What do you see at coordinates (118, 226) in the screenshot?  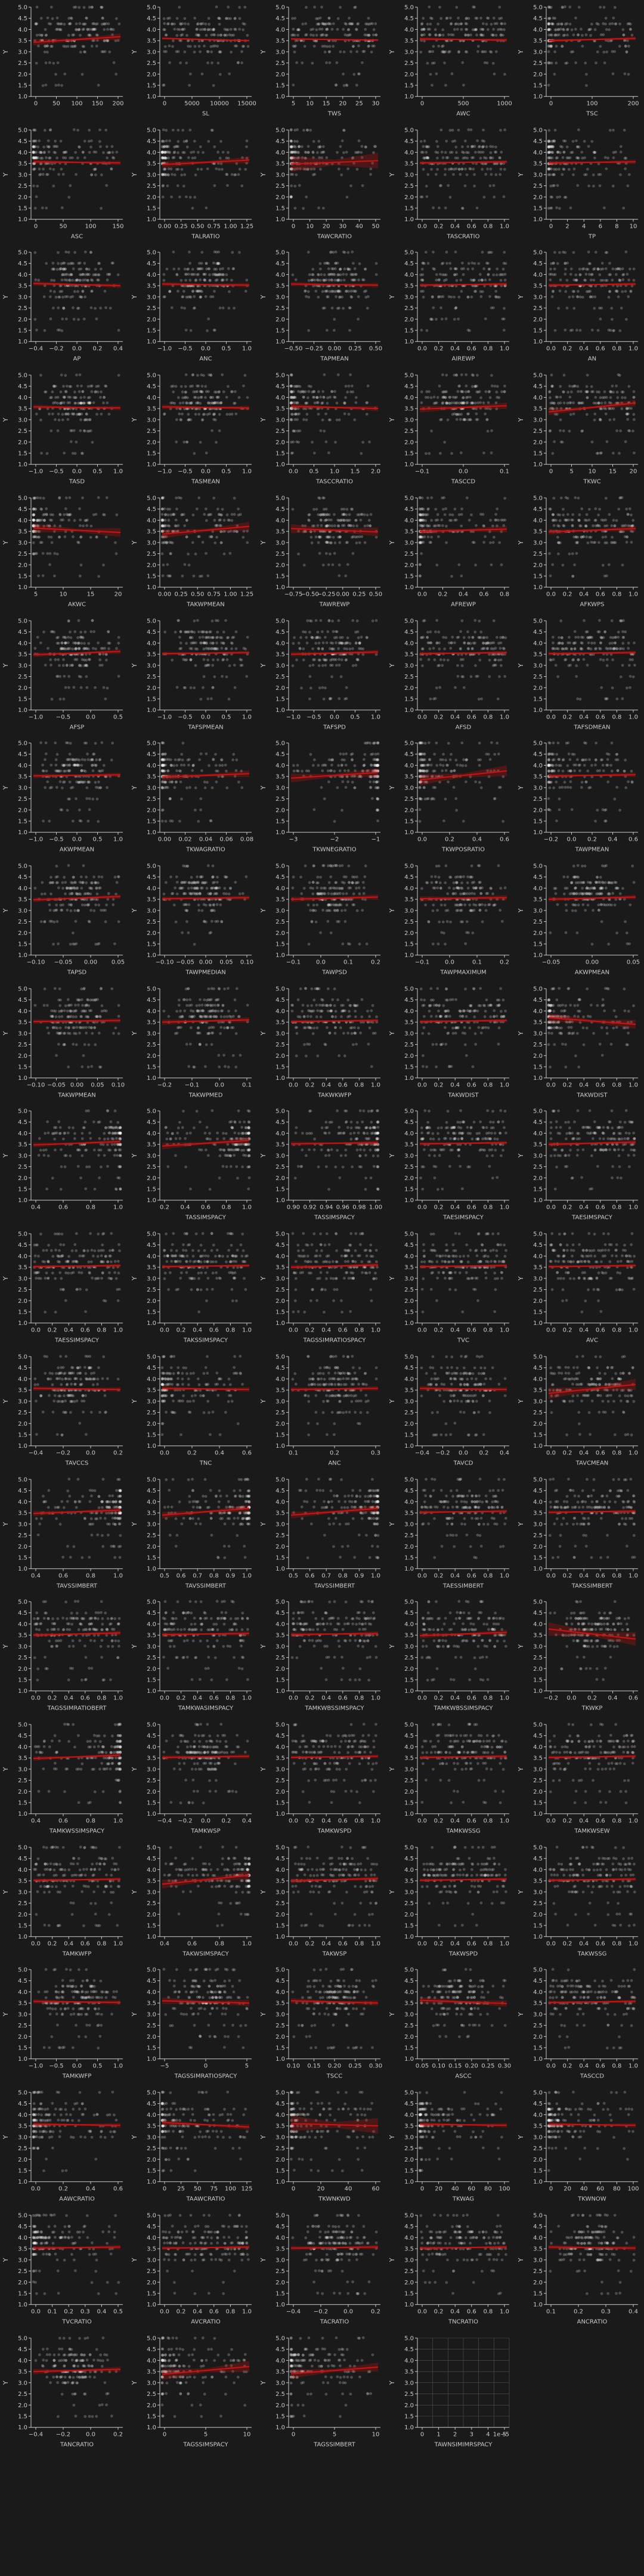 I see `x-tick-label: 150` at bounding box center [118, 226].